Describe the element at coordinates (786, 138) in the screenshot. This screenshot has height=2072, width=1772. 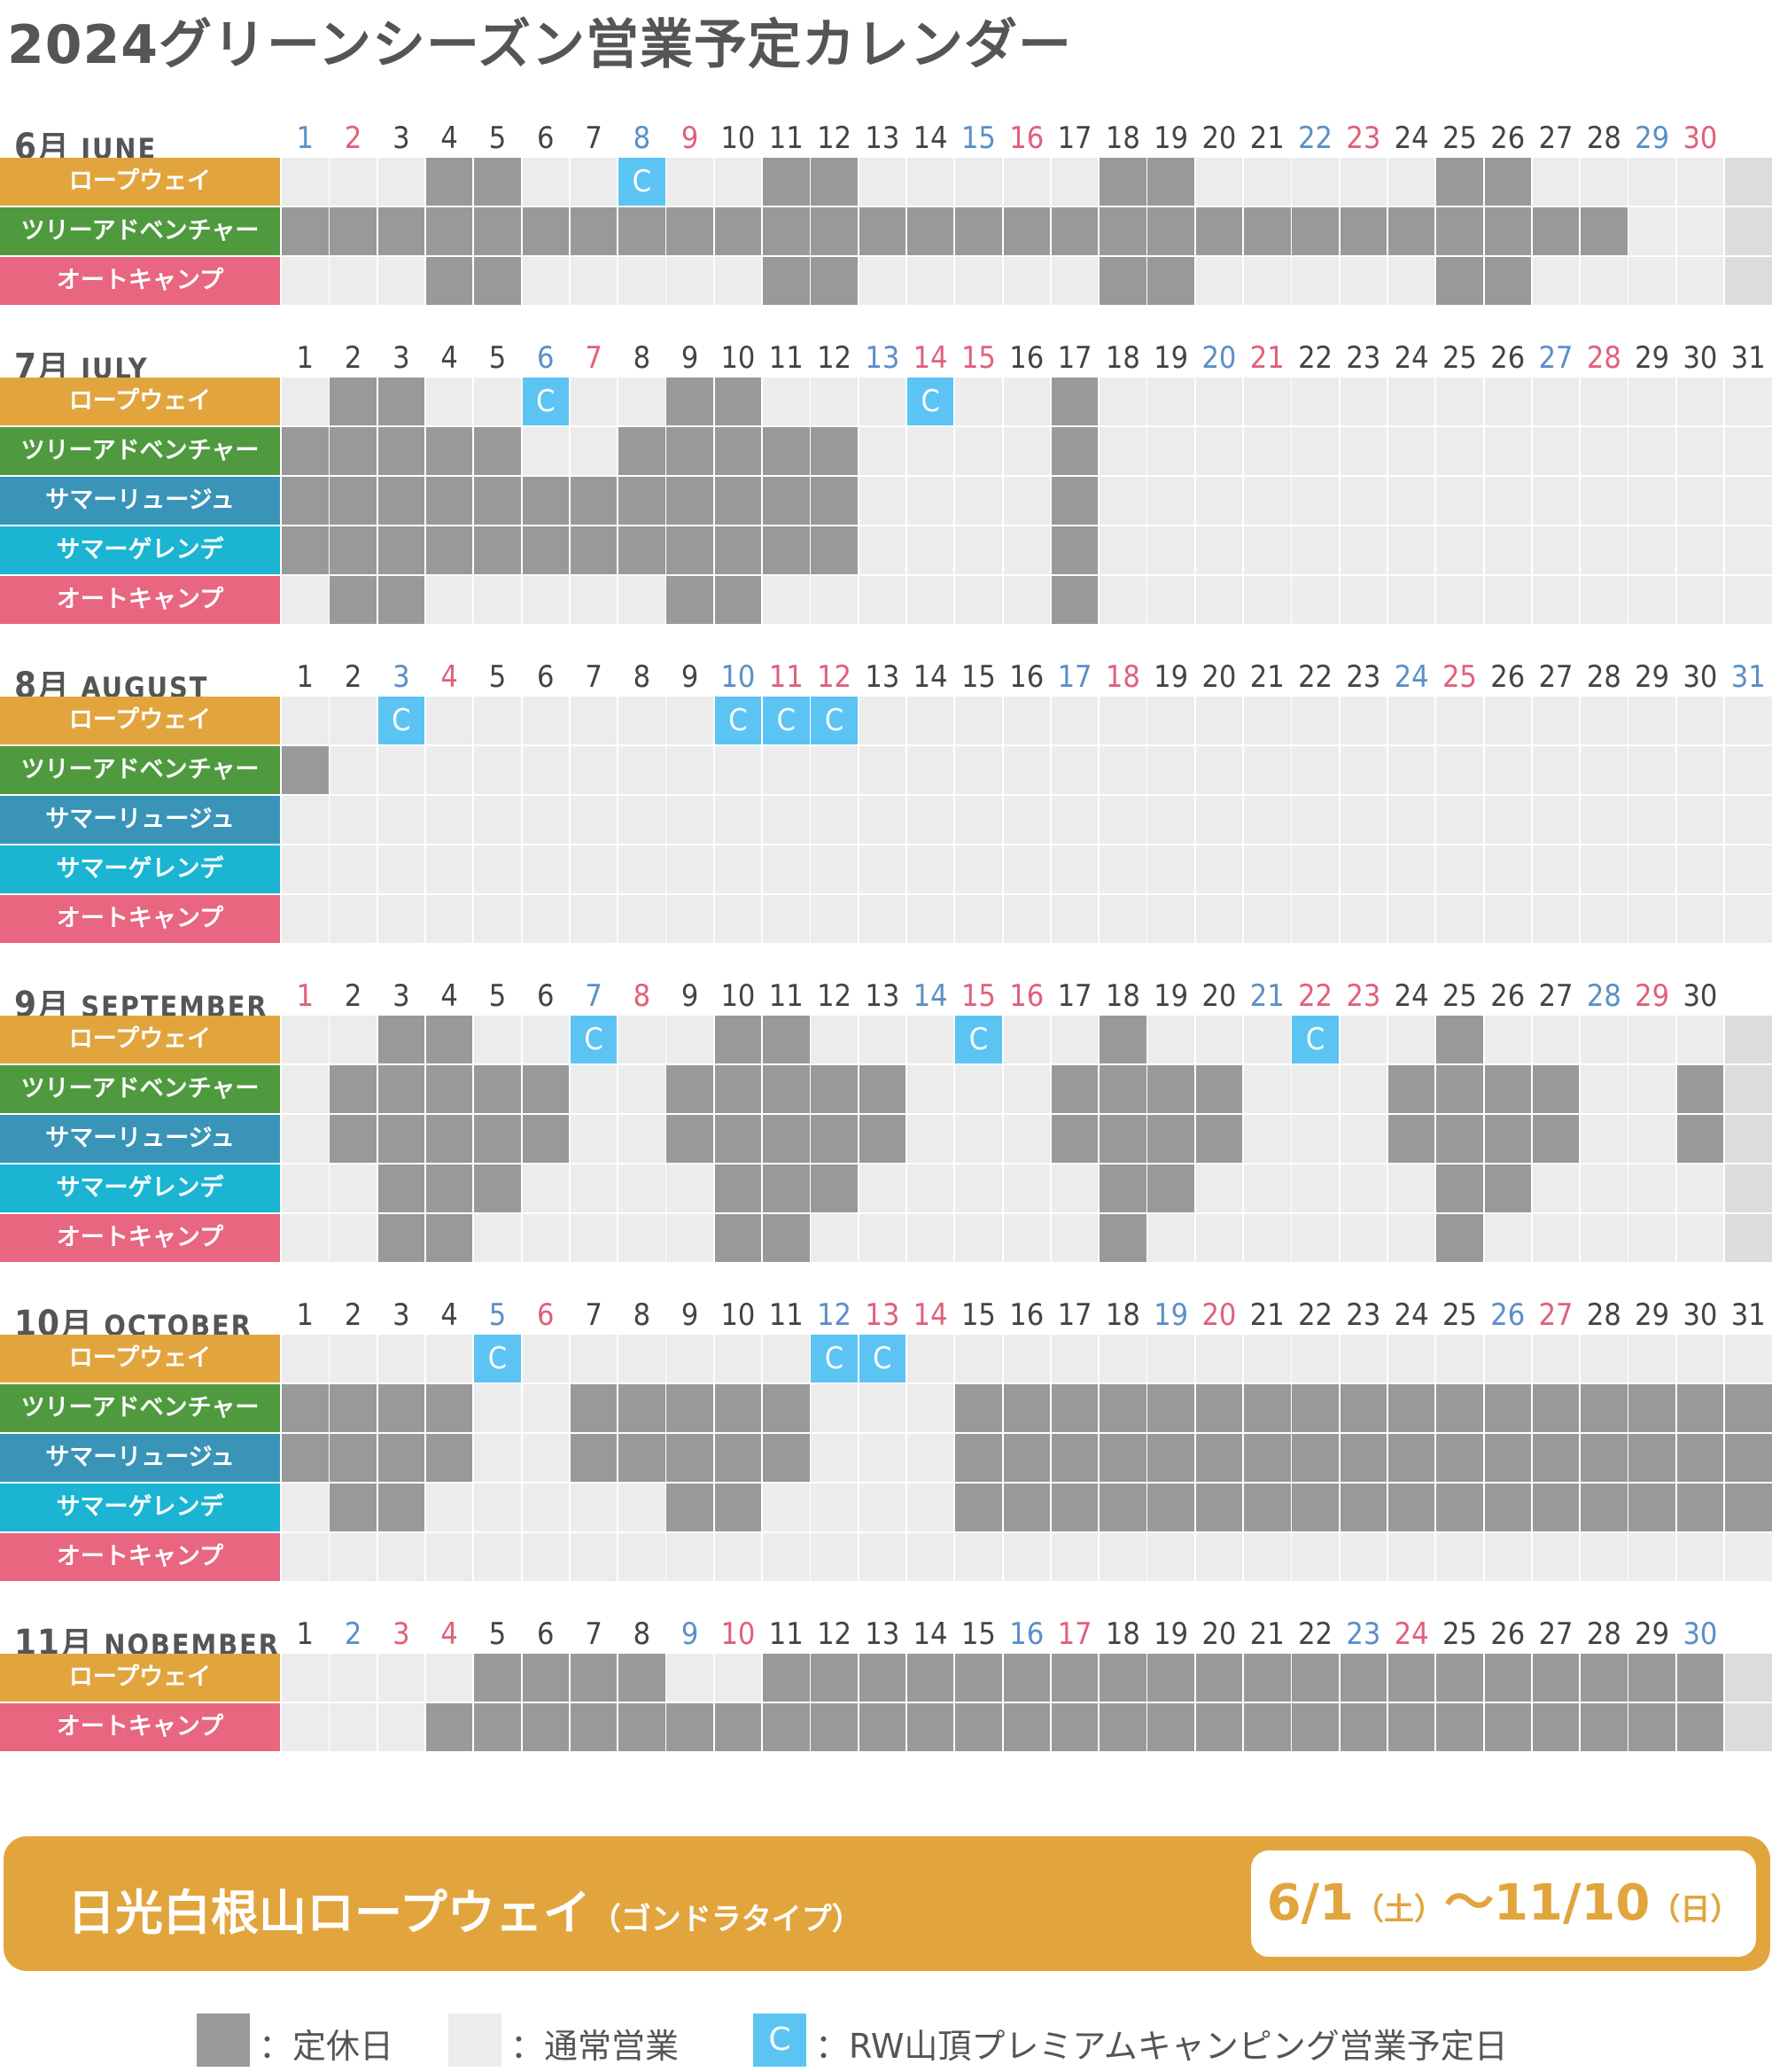
I see `day-number: 11` at that location.